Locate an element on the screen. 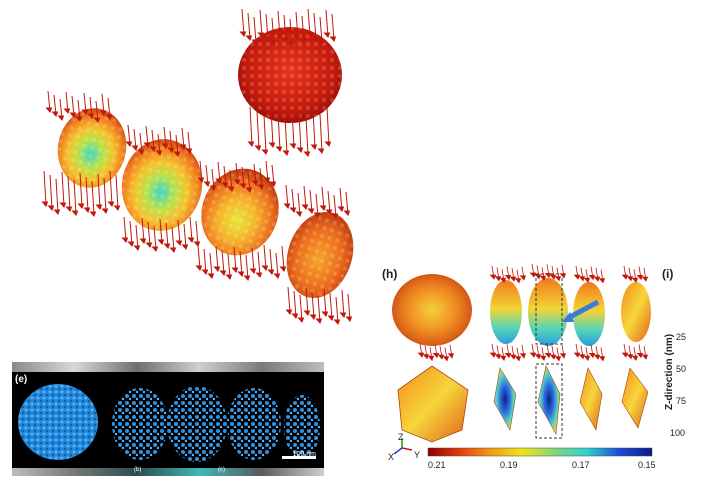 This screenshot has height=487, width=716. sim-polyhedron-large is located at coordinates (433, 404).